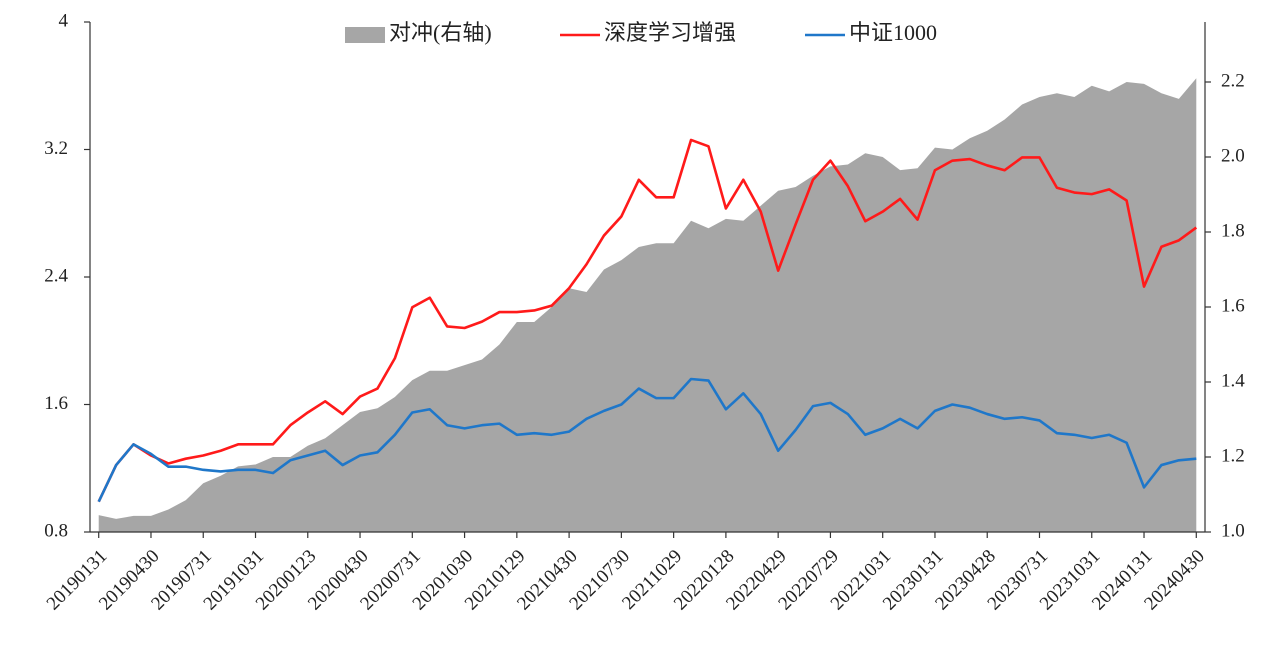  I want to click on legend-swatch, so click(365, 35).